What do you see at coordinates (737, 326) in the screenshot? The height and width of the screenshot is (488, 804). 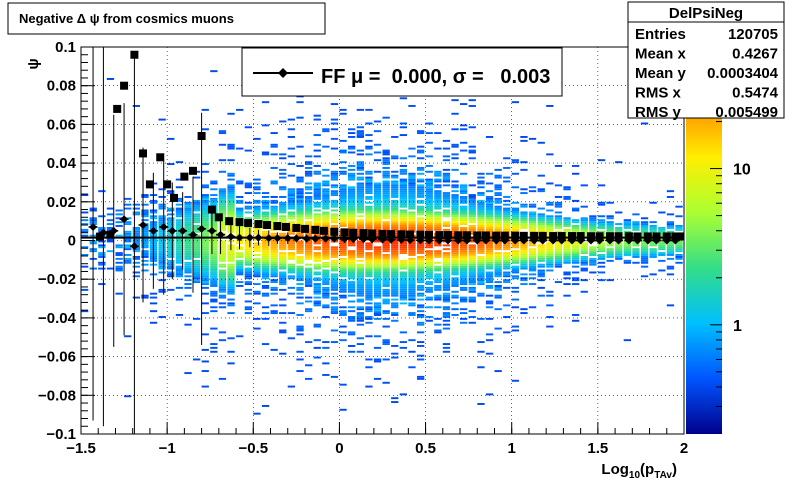 I see `colorbar-tick-label: 1` at bounding box center [737, 326].